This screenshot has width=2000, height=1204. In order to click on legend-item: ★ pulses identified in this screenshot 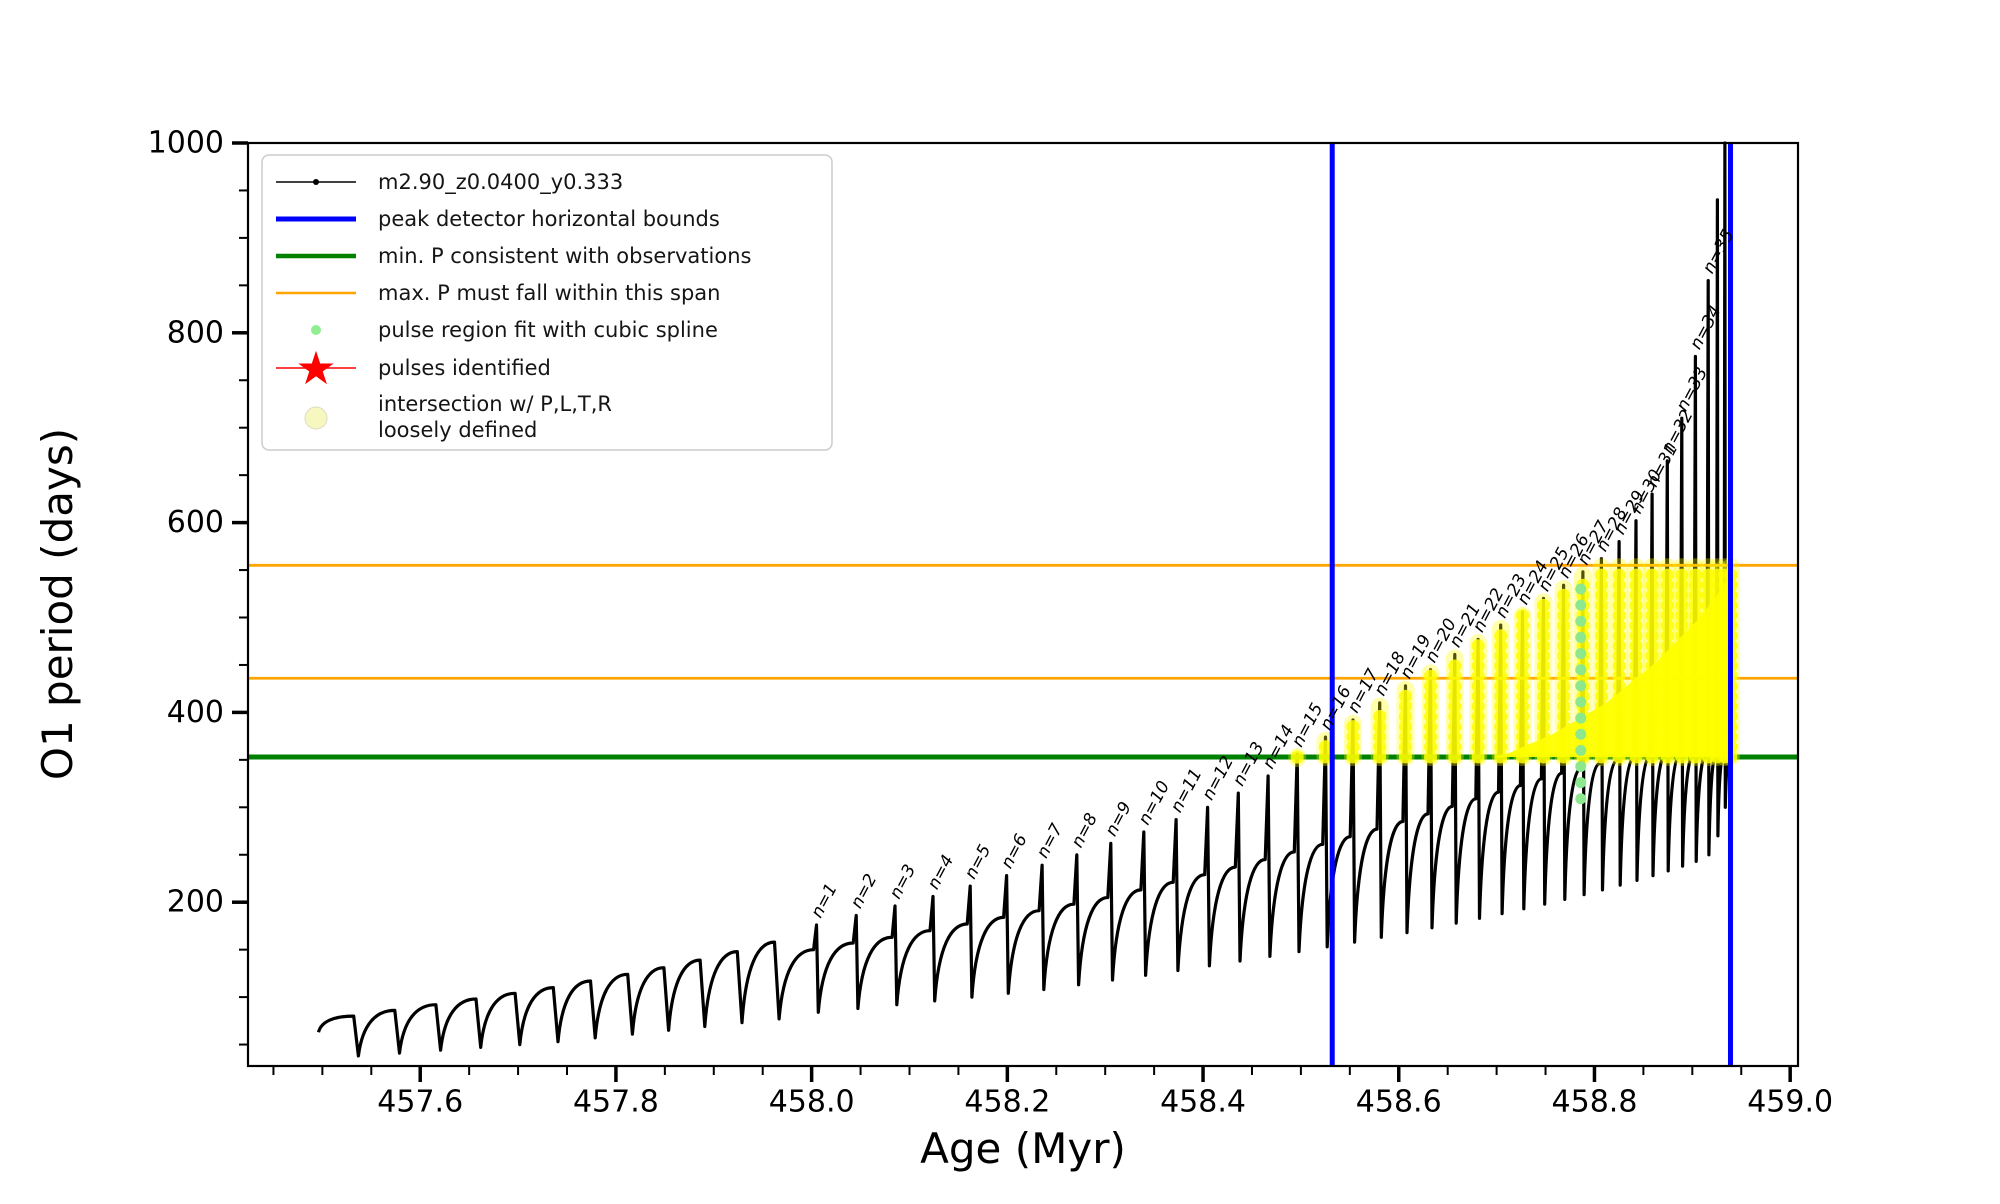, I will do `click(413, 368)`.